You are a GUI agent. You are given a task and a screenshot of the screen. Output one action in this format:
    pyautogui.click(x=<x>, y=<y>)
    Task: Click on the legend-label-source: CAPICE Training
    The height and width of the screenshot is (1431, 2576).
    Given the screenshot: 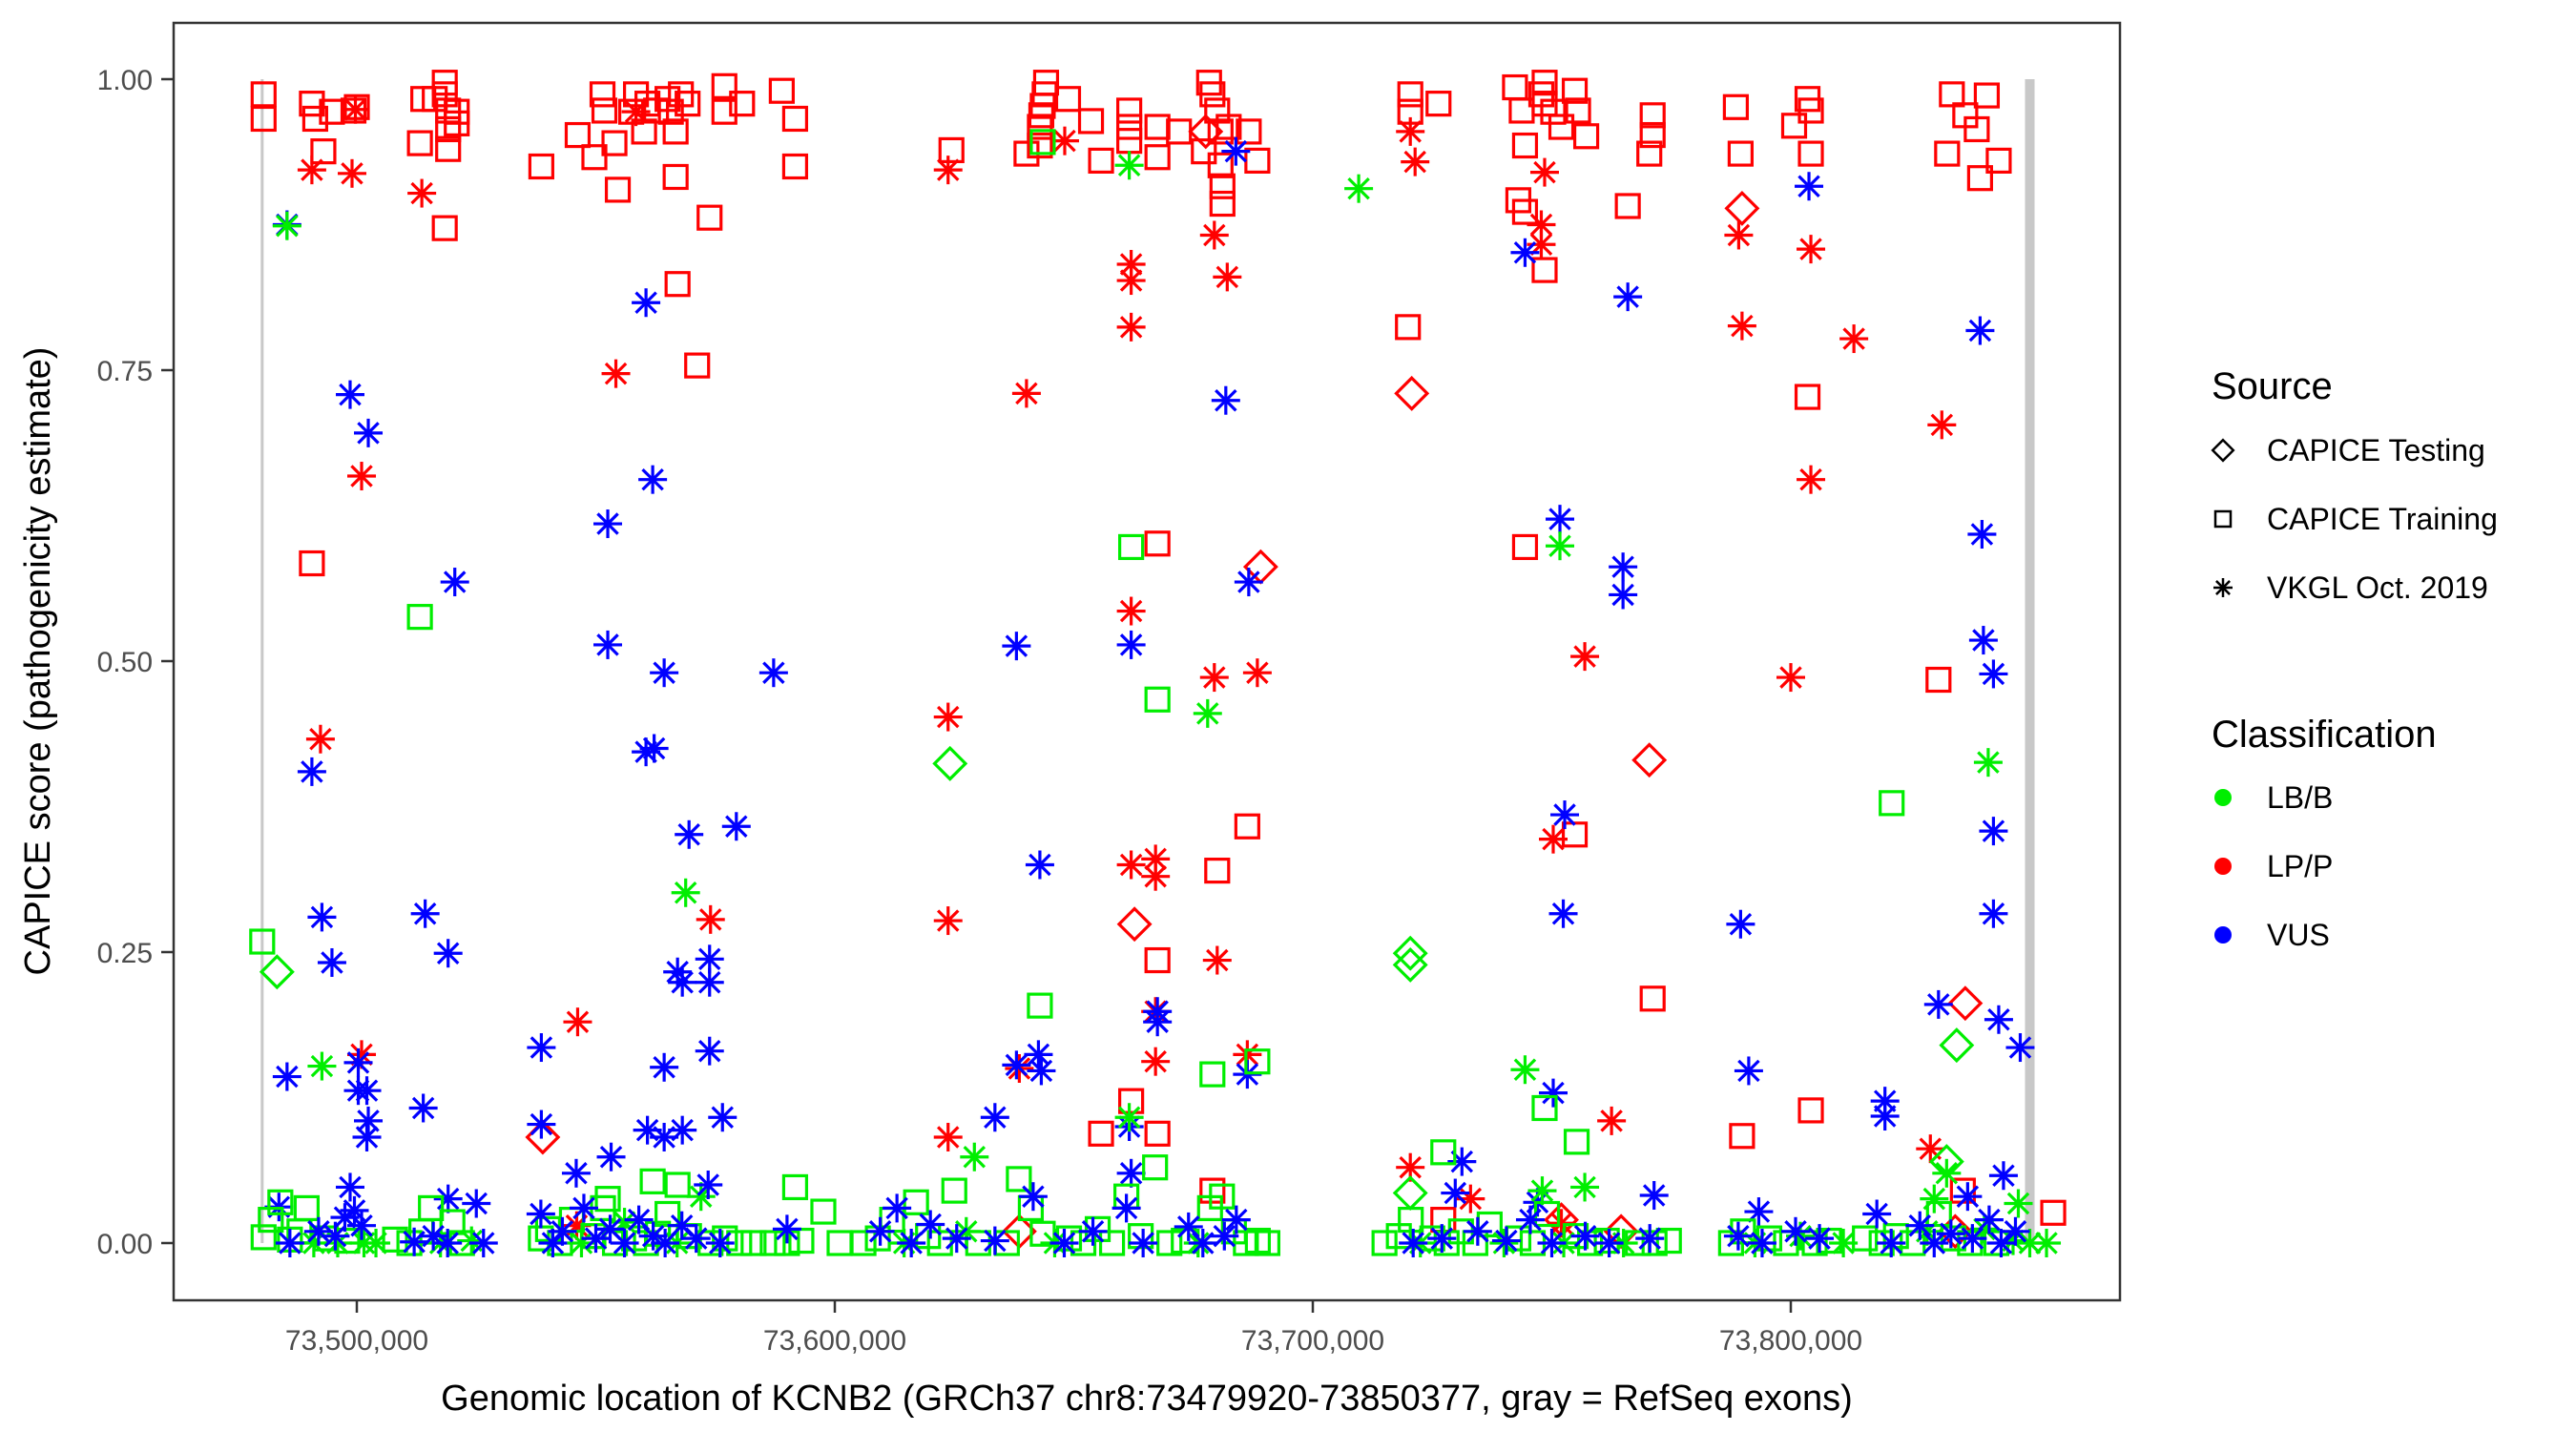 What is the action you would take?
    pyautogui.click(x=2382, y=519)
    